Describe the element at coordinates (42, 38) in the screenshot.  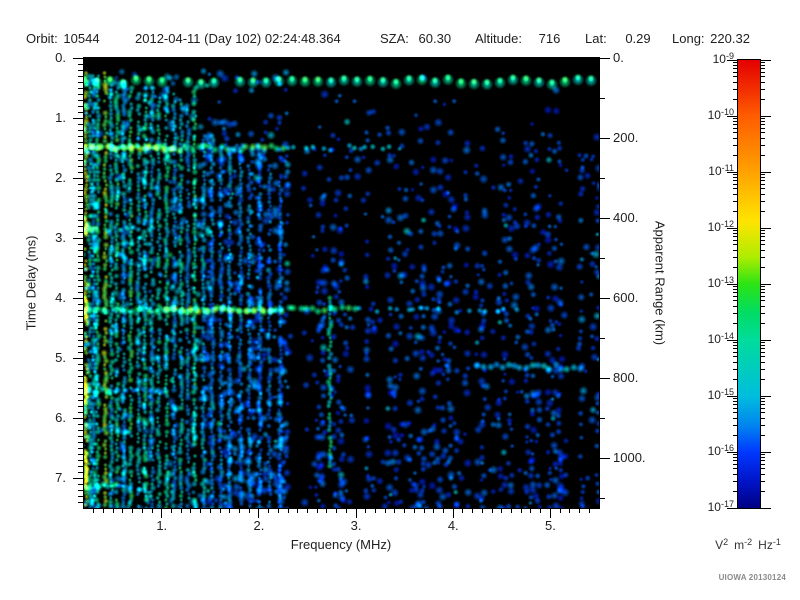
I see `orbit-label: Orbit:` at that location.